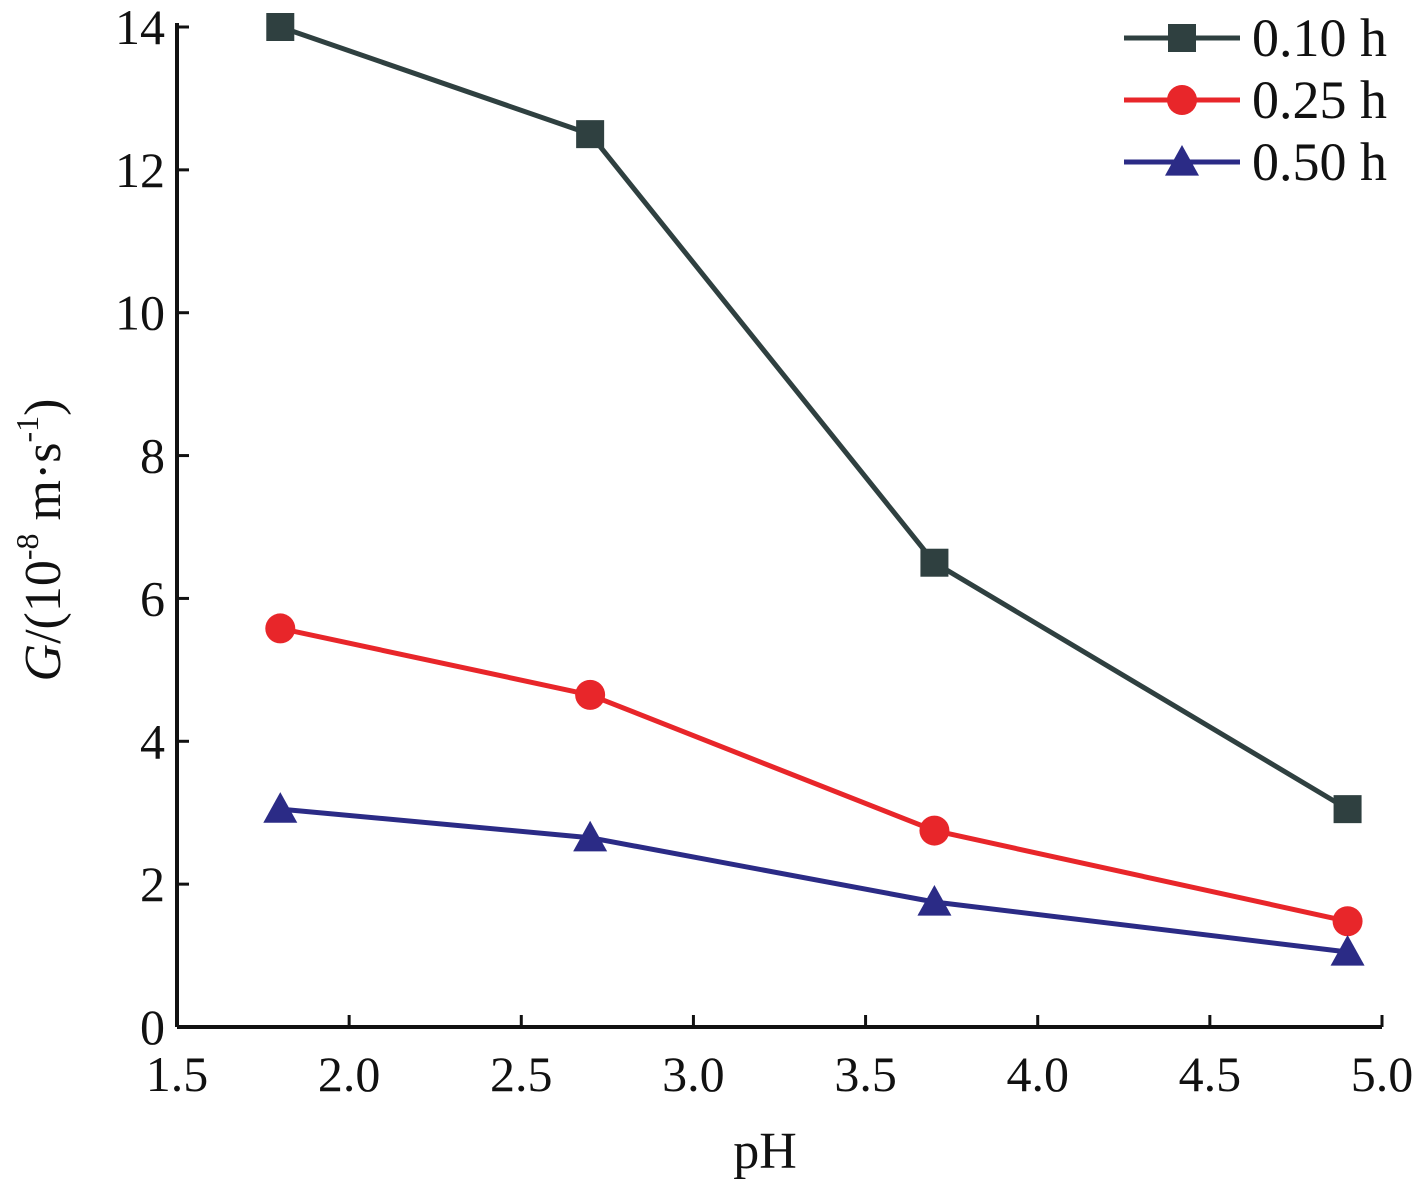  I want to click on x-tick-label: 4.0, so click(1037, 1074).